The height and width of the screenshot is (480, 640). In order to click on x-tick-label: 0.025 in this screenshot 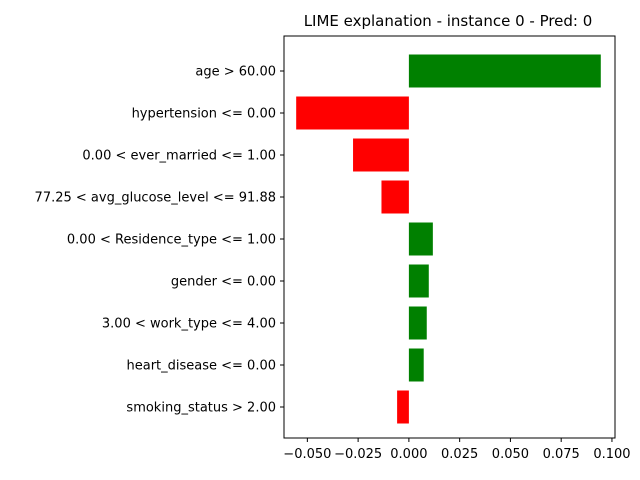, I will do `click(459, 454)`.